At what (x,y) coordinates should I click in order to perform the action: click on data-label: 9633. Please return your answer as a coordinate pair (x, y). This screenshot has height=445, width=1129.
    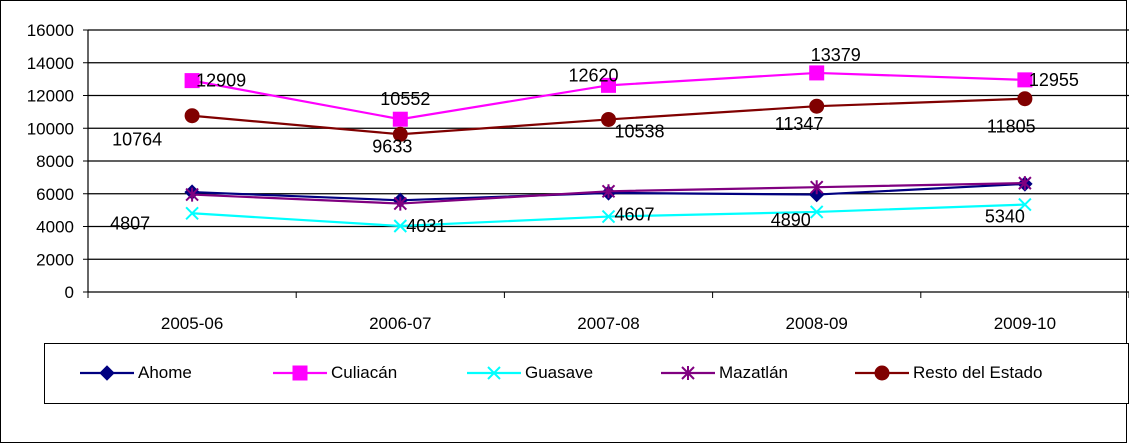
    Looking at the image, I should click on (392, 146).